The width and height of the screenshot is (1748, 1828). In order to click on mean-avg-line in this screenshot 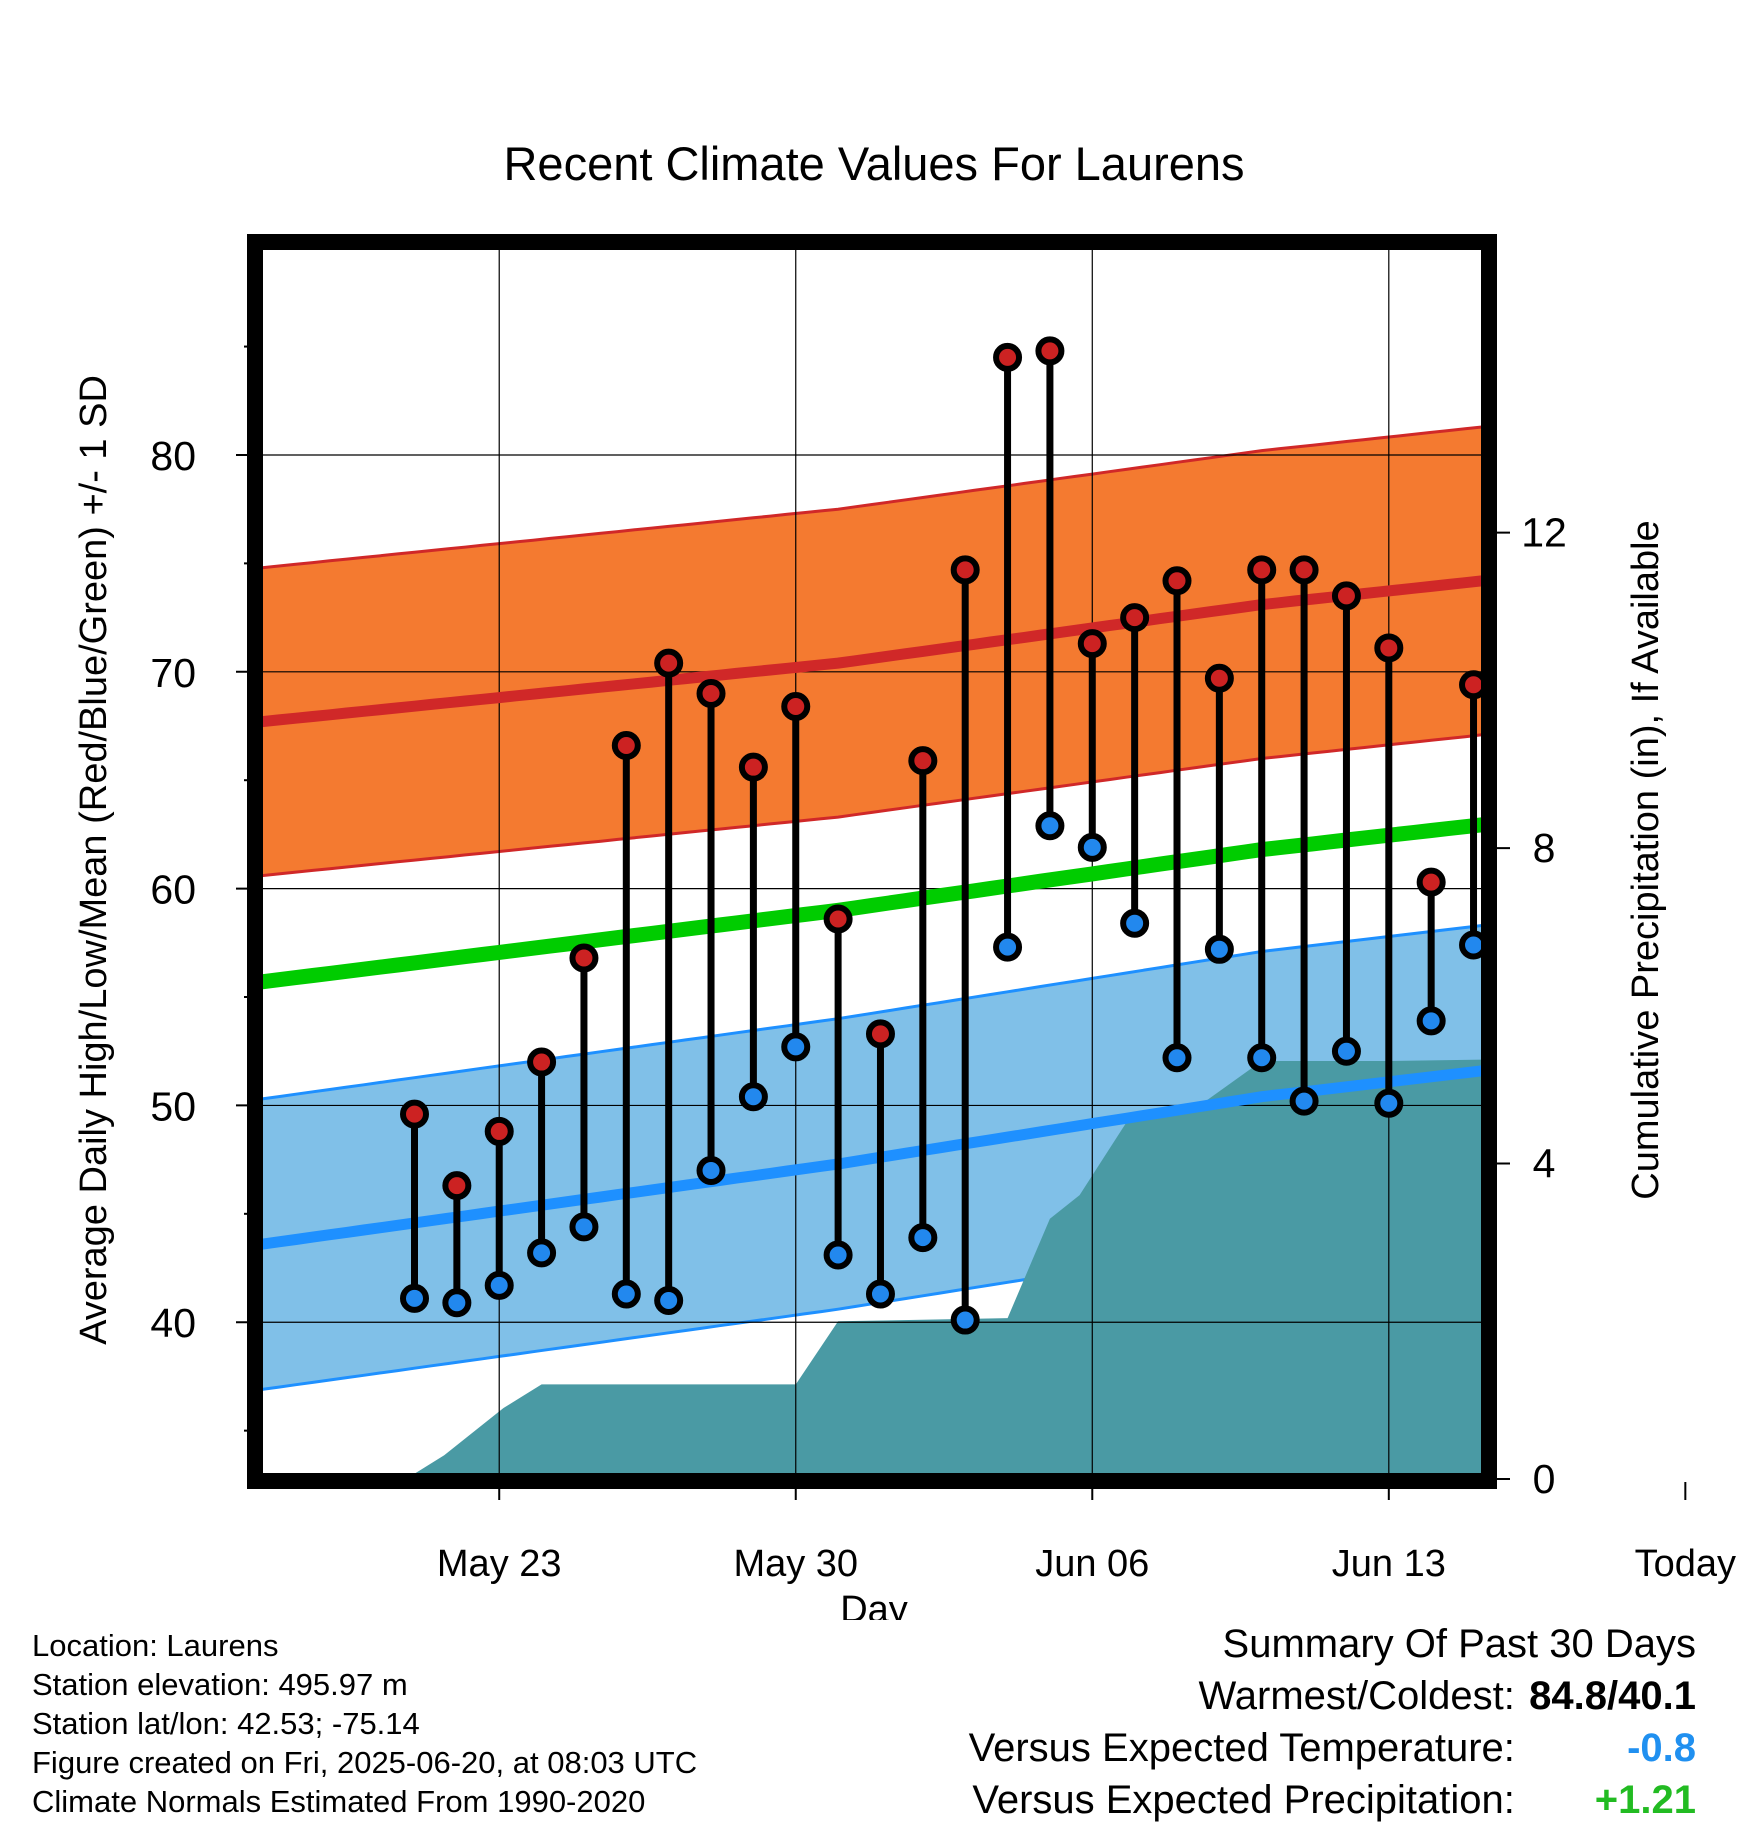, I will do `click(872, 903)`.